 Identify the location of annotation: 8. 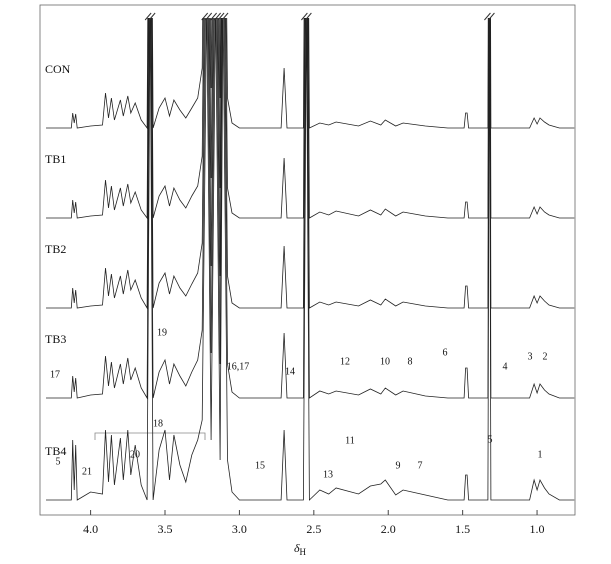
(410, 361).